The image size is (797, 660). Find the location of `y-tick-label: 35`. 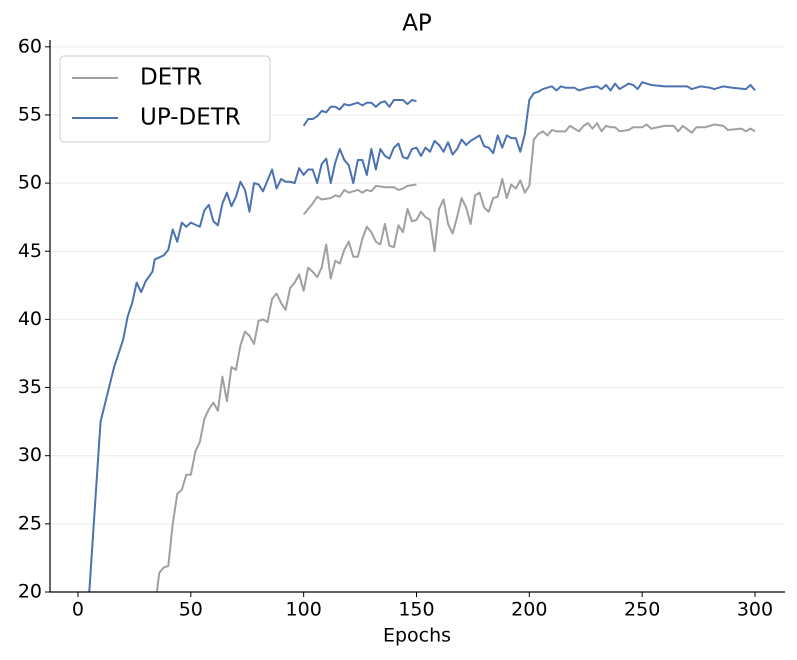

y-tick-label: 35 is located at coordinates (30, 387).